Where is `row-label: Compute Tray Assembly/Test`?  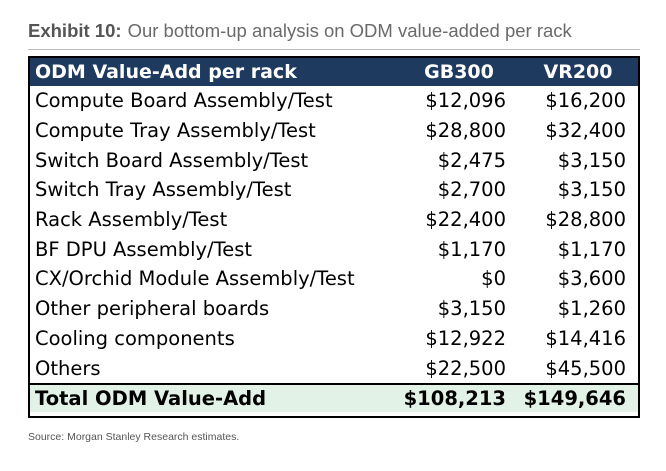 row-label: Compute Tray Assembly/Test is located at coordinates (175, 131).